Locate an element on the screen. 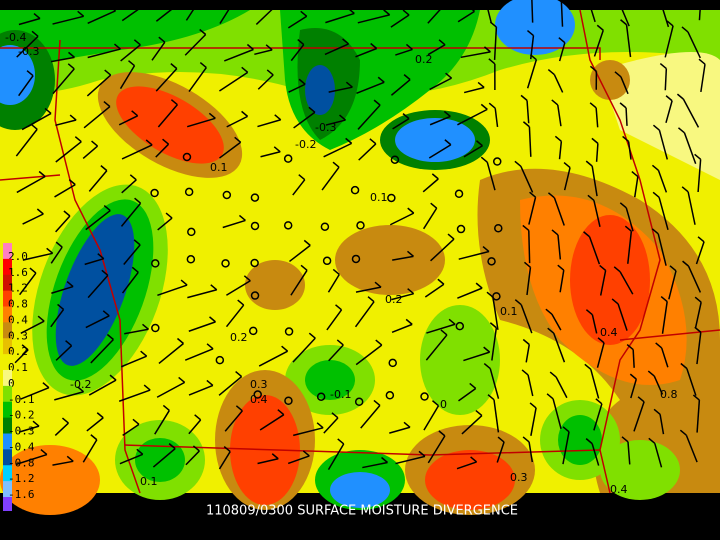 The image size is (720, 540). border is located at coordinates (300, 53).